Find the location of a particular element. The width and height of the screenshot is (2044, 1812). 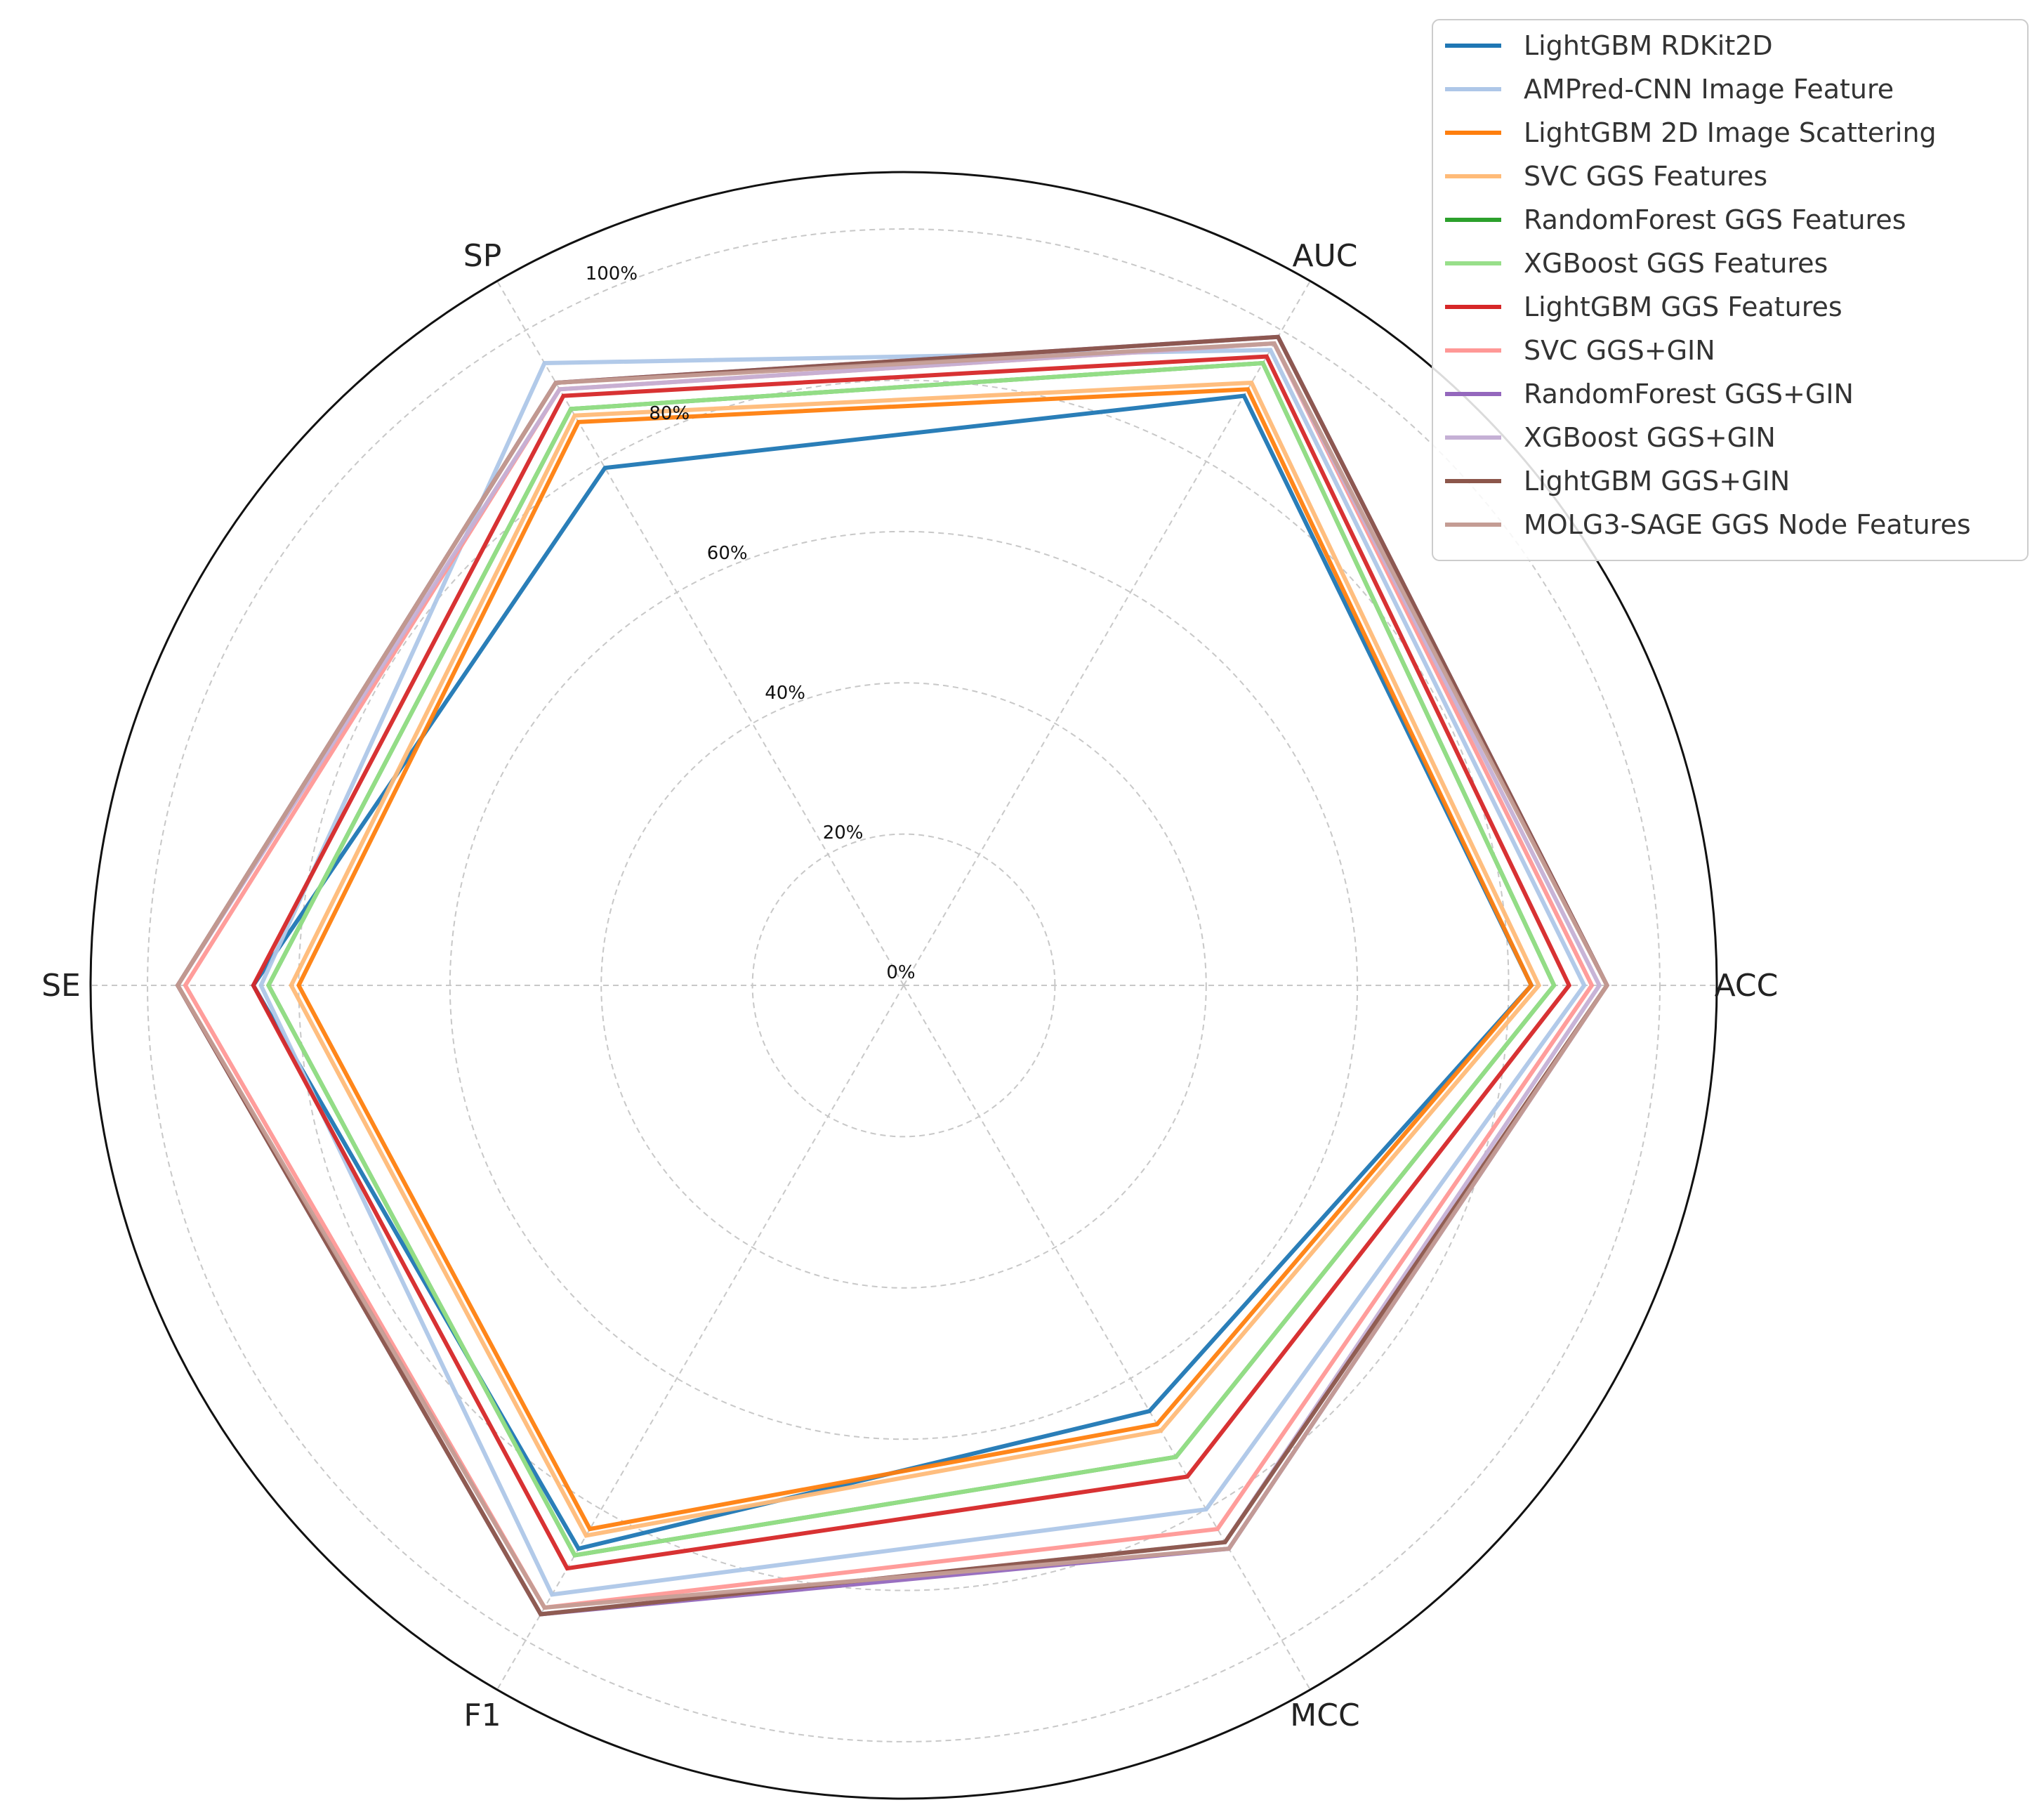

axis-label-auc: AUC is located at coordinates (1325, 256).